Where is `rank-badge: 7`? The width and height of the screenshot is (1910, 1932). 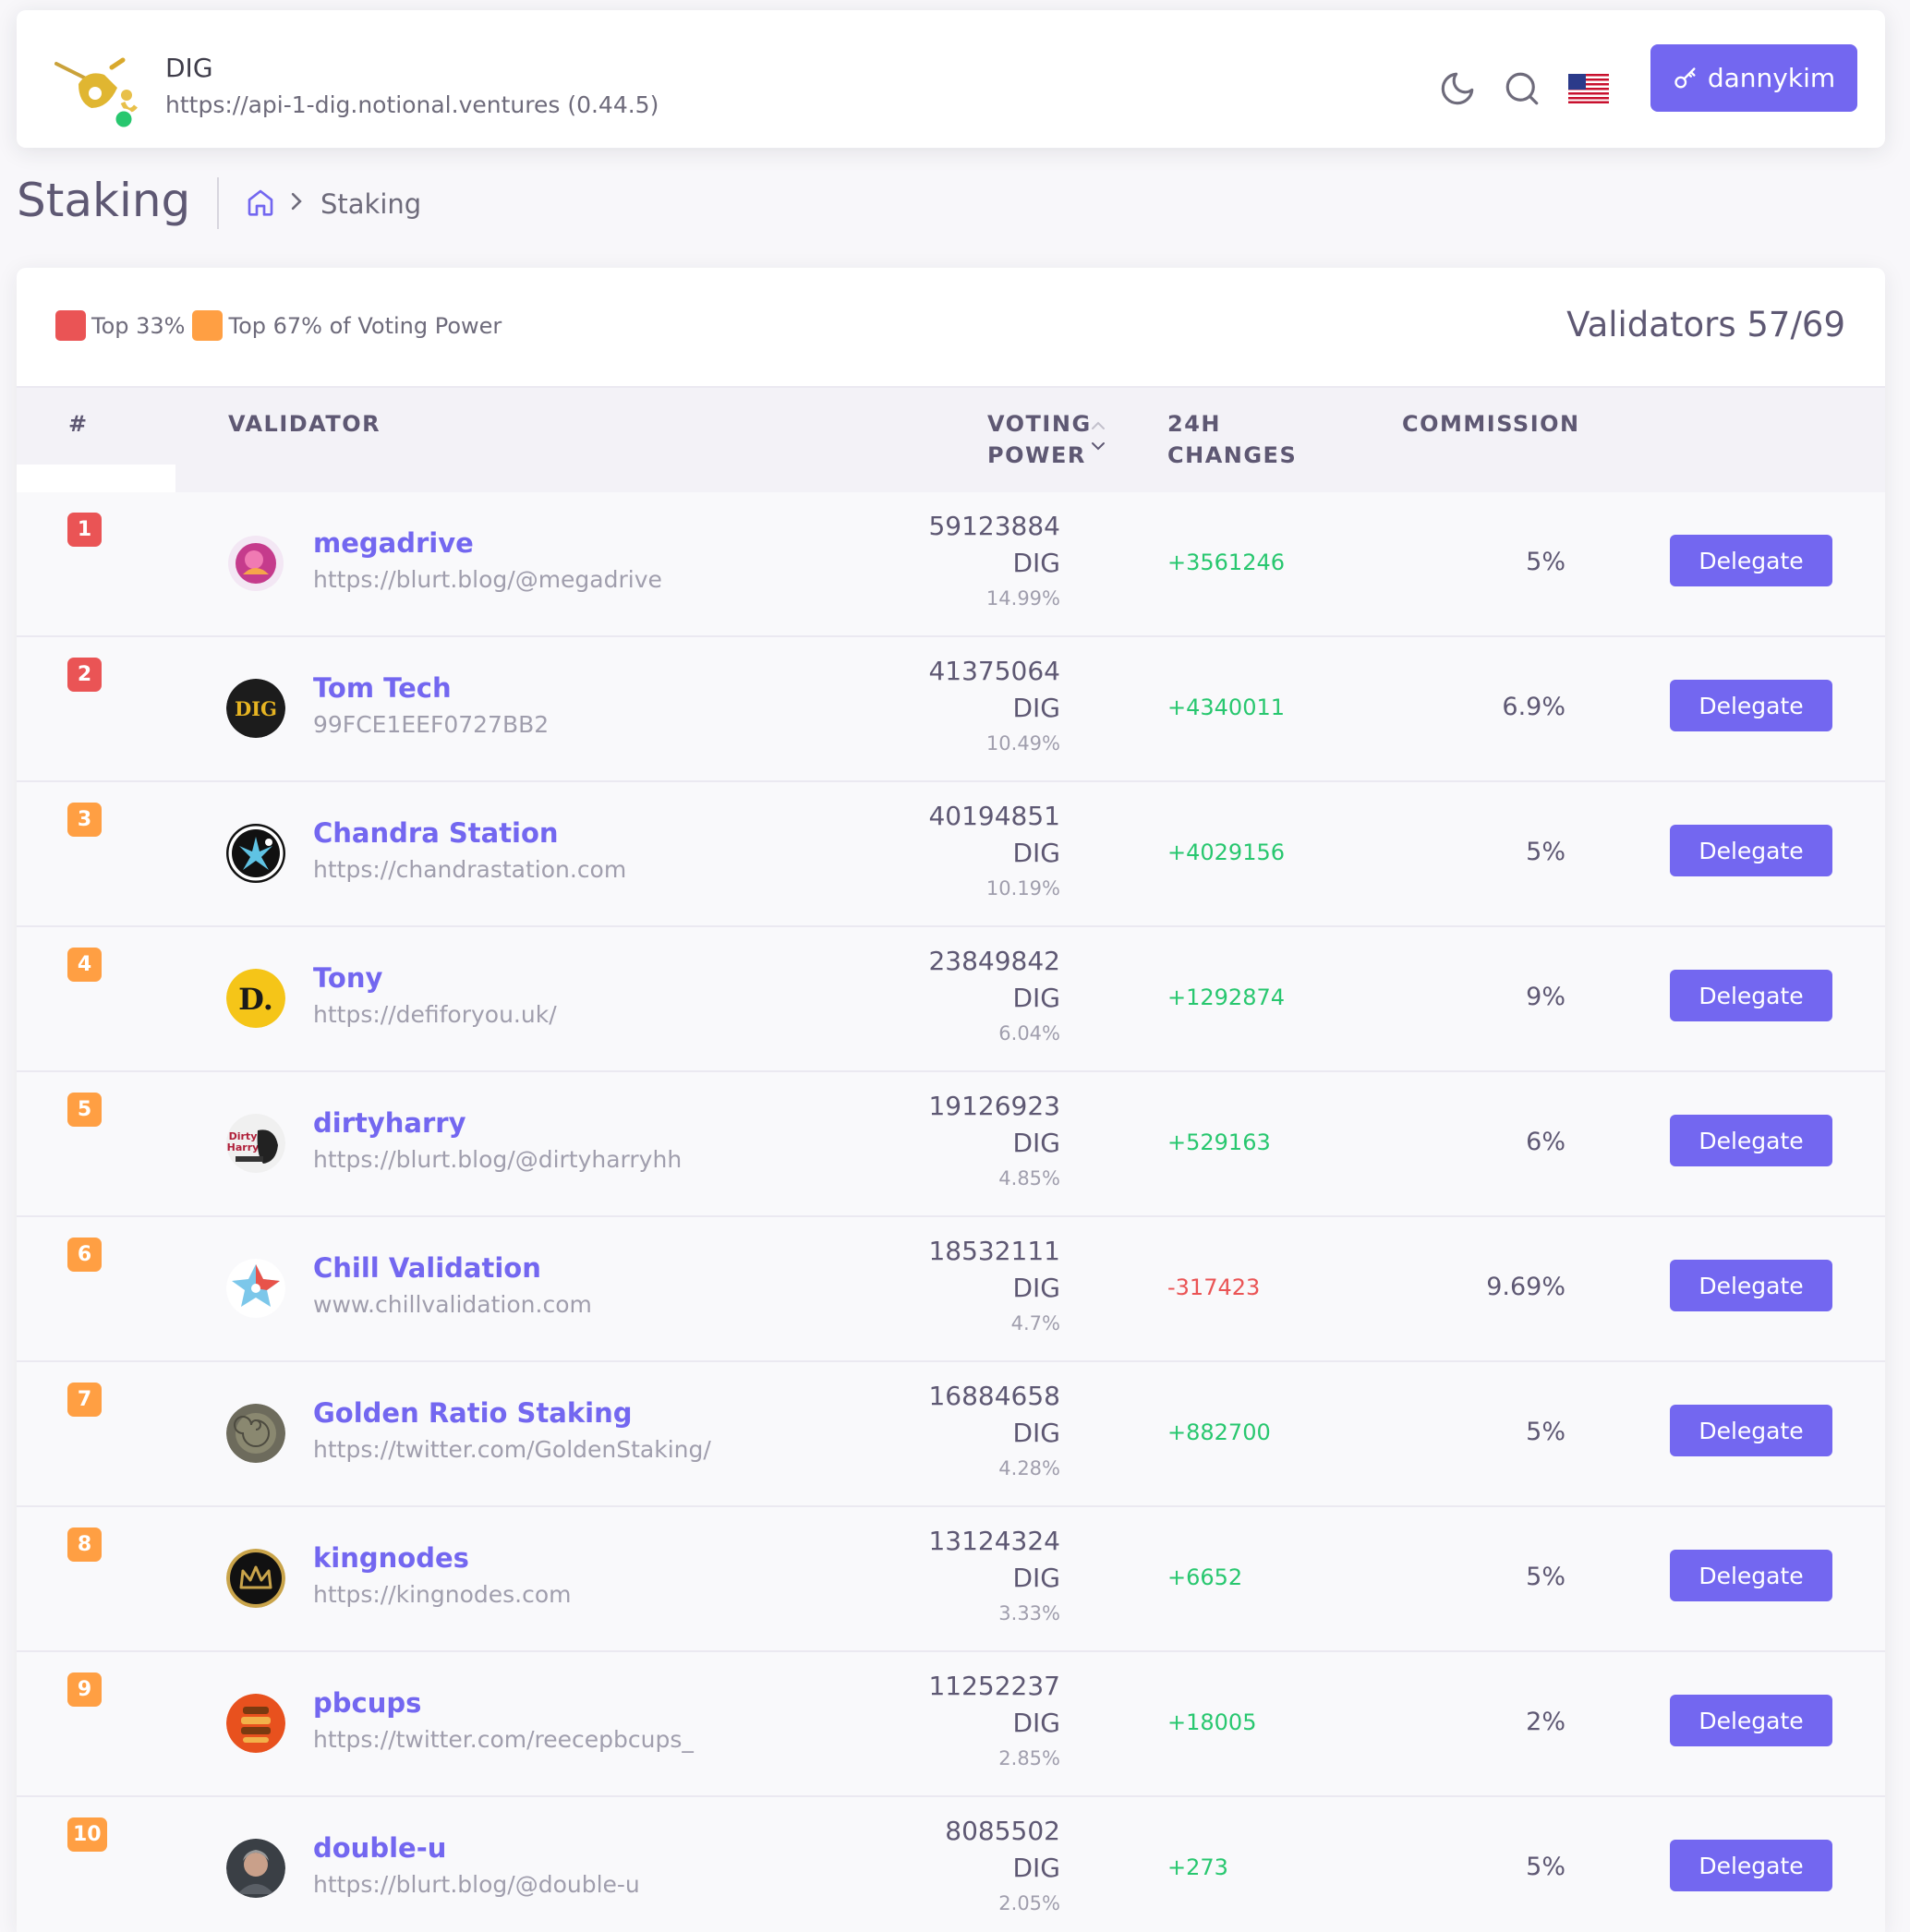
rank-badge: 7 is located at coordinates (84, 1400).